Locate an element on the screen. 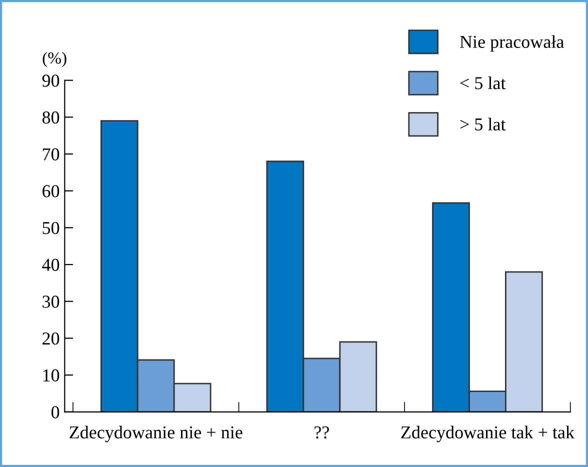  x-tick-label: ?? is located at coordinates (321, 432).